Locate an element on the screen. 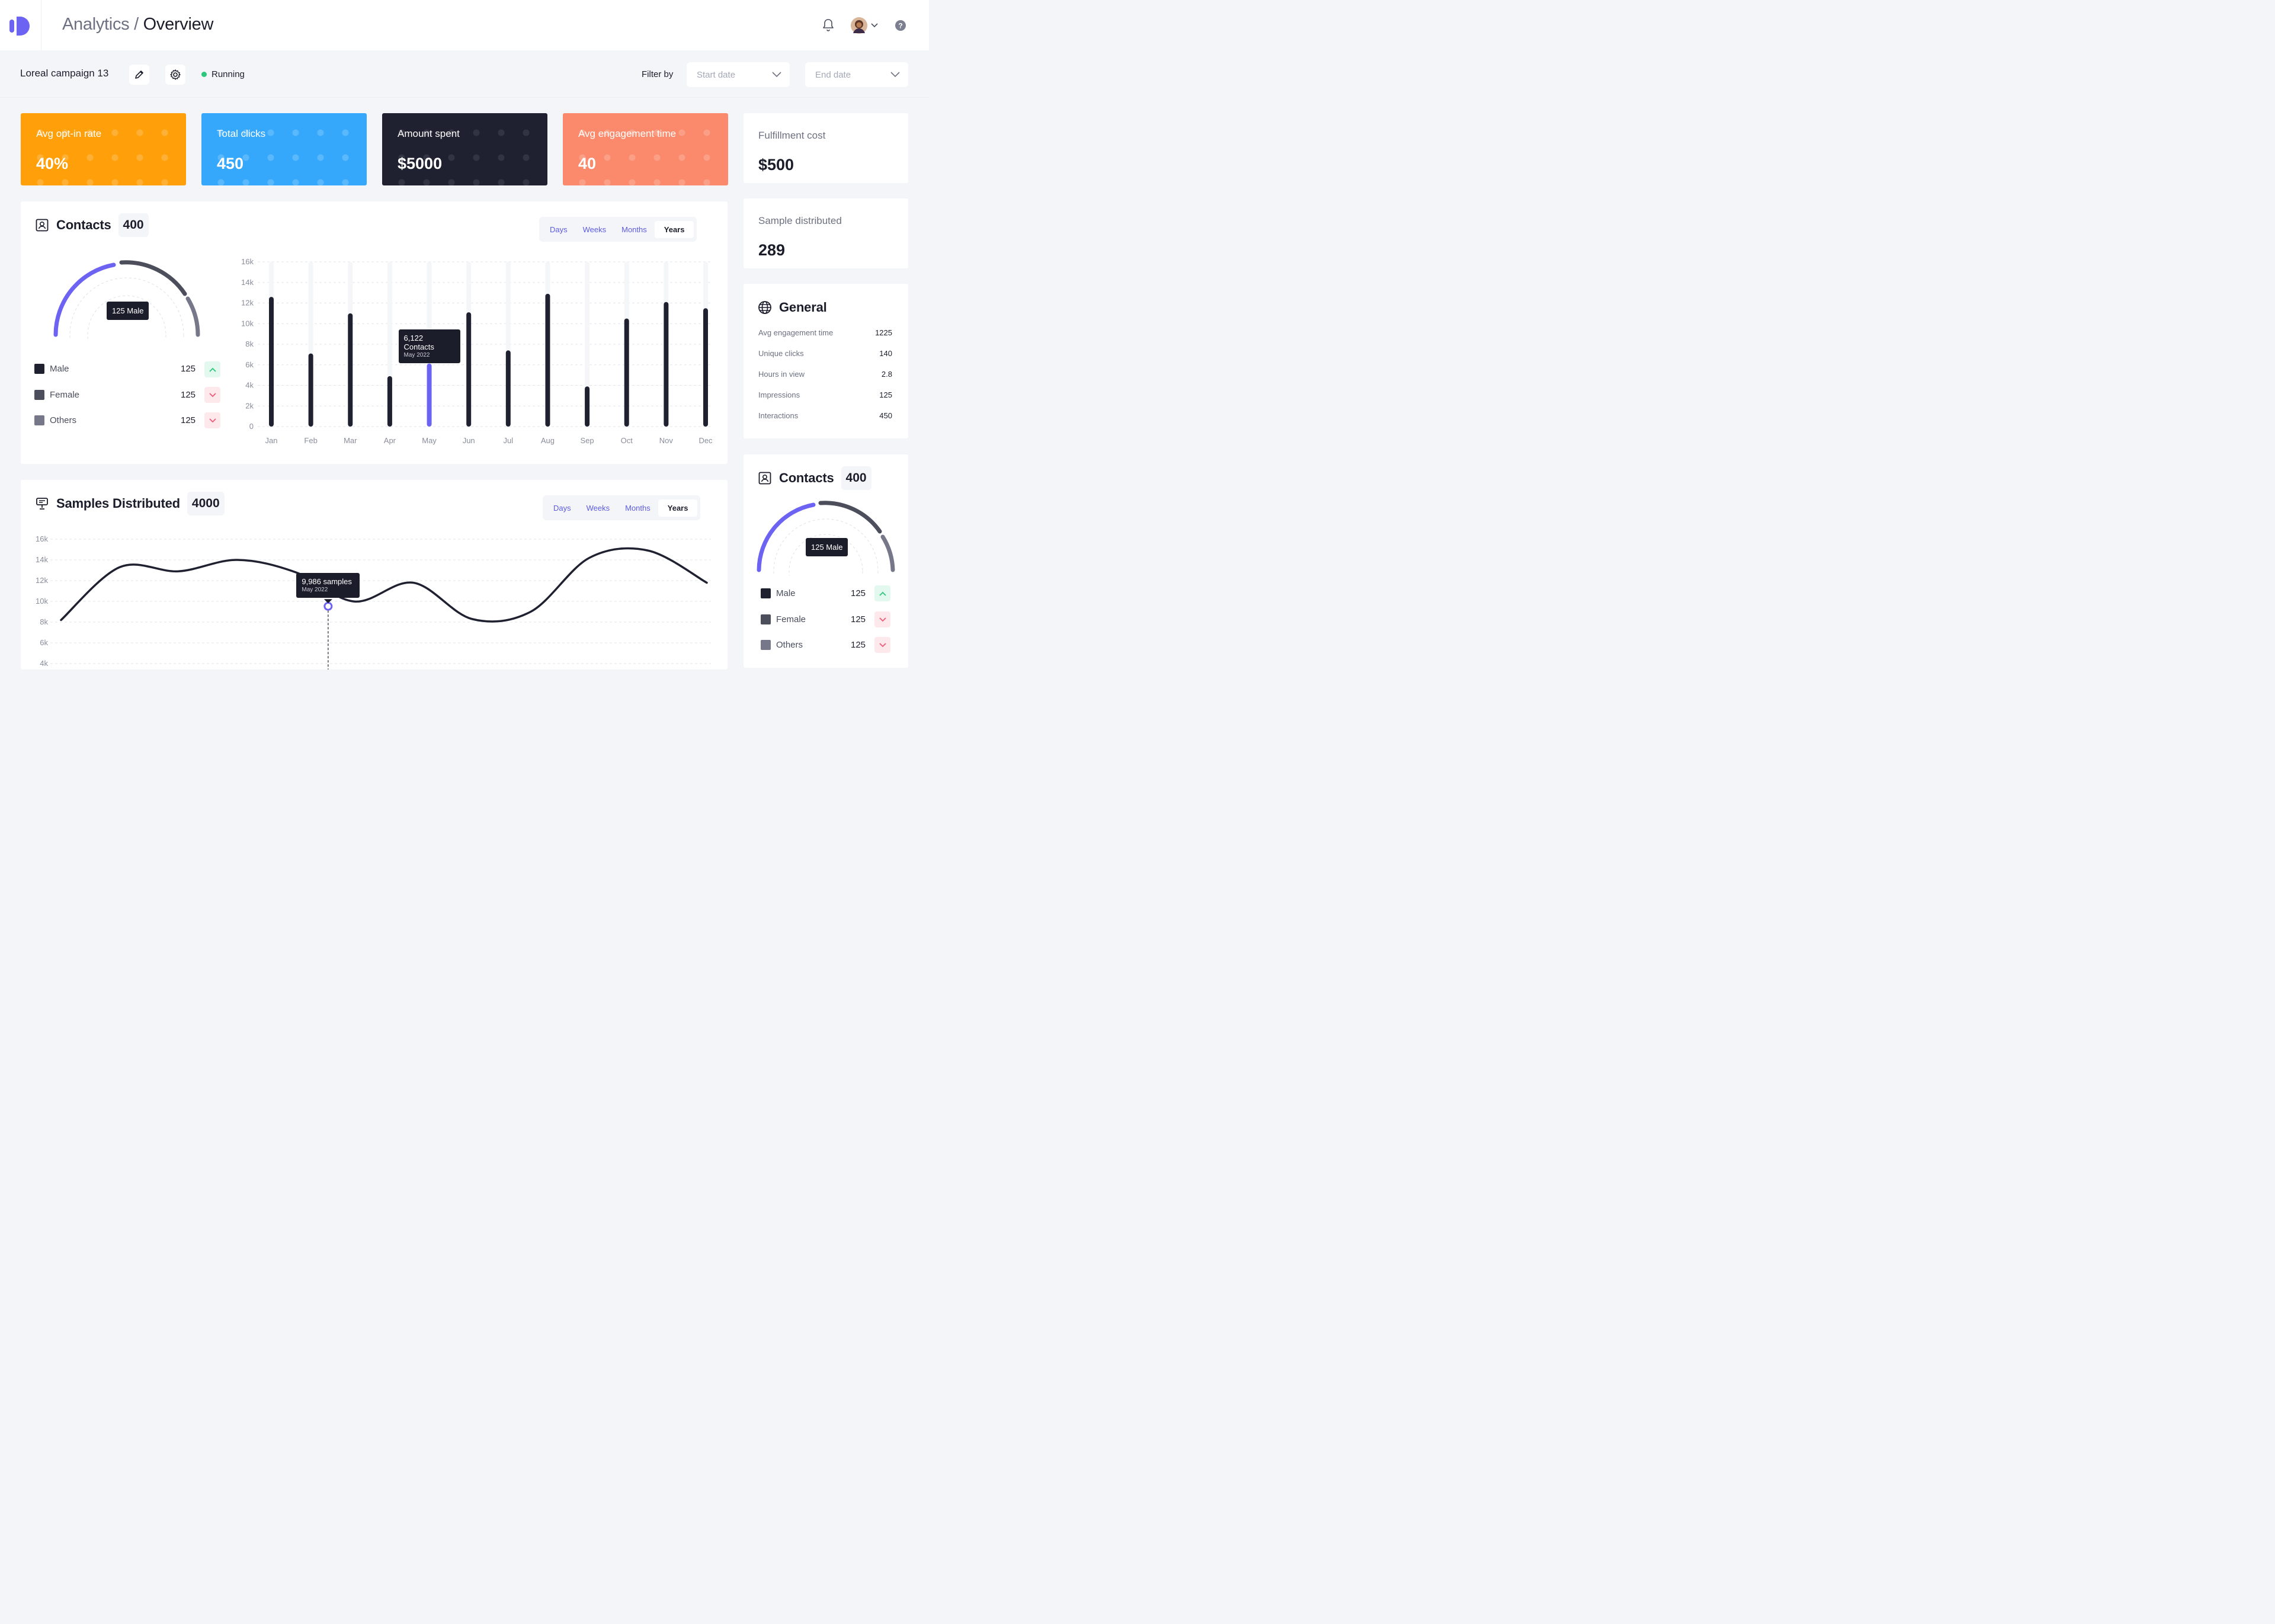 This screenshot has height=1624, width=2275. x-tick-label: Feb is located at coordinates (310, 441).